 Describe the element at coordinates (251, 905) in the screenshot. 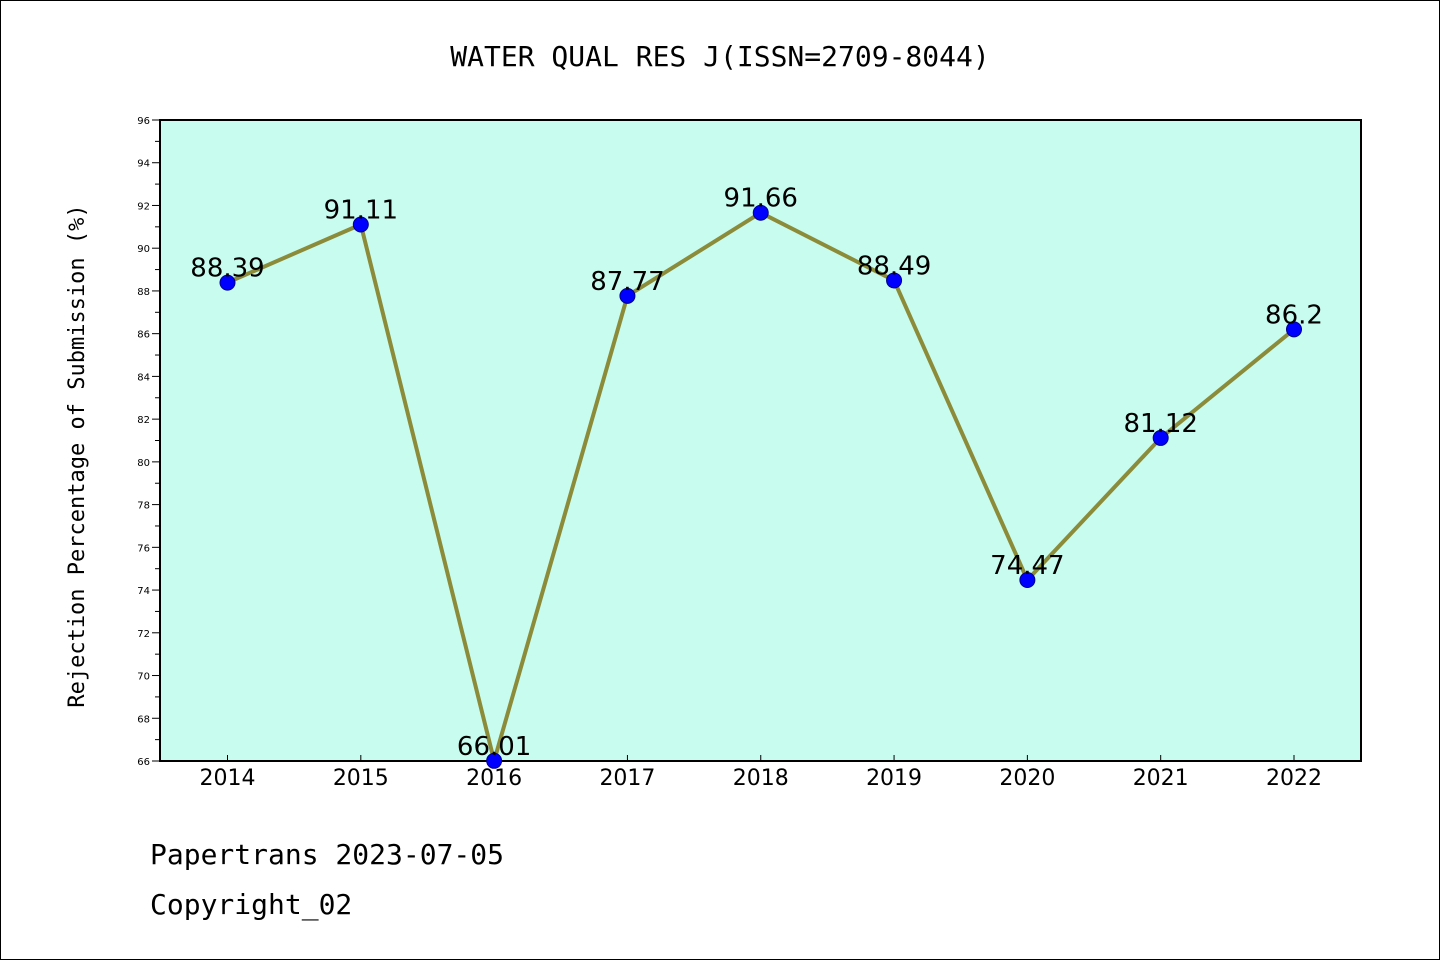

I see `footer-copyright: Copyright_02` at that location.